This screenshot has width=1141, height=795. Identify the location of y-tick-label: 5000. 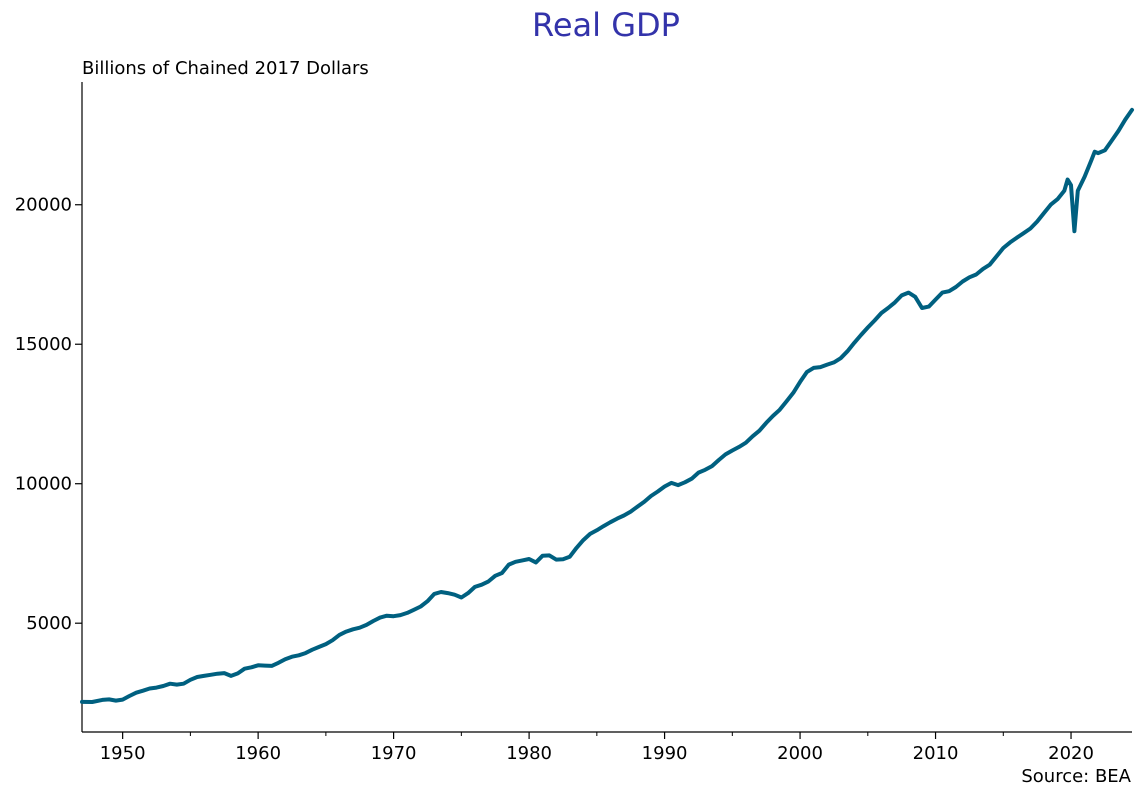
(49, 623).